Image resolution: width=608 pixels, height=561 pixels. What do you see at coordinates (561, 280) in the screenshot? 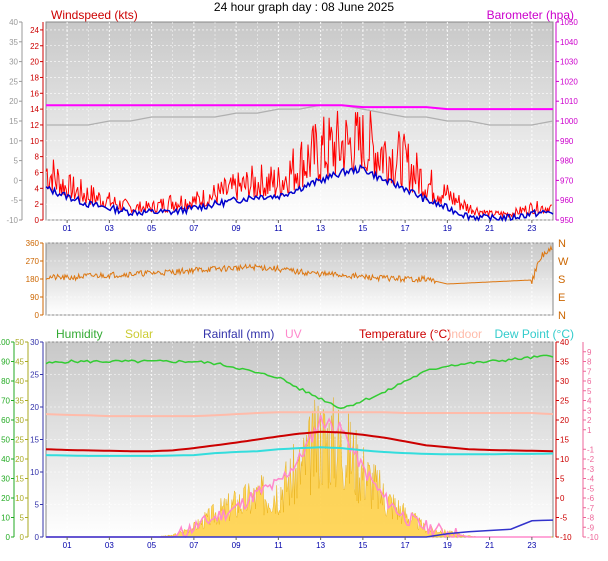
I see `compass-label: S` at bounding box center [561, 280].